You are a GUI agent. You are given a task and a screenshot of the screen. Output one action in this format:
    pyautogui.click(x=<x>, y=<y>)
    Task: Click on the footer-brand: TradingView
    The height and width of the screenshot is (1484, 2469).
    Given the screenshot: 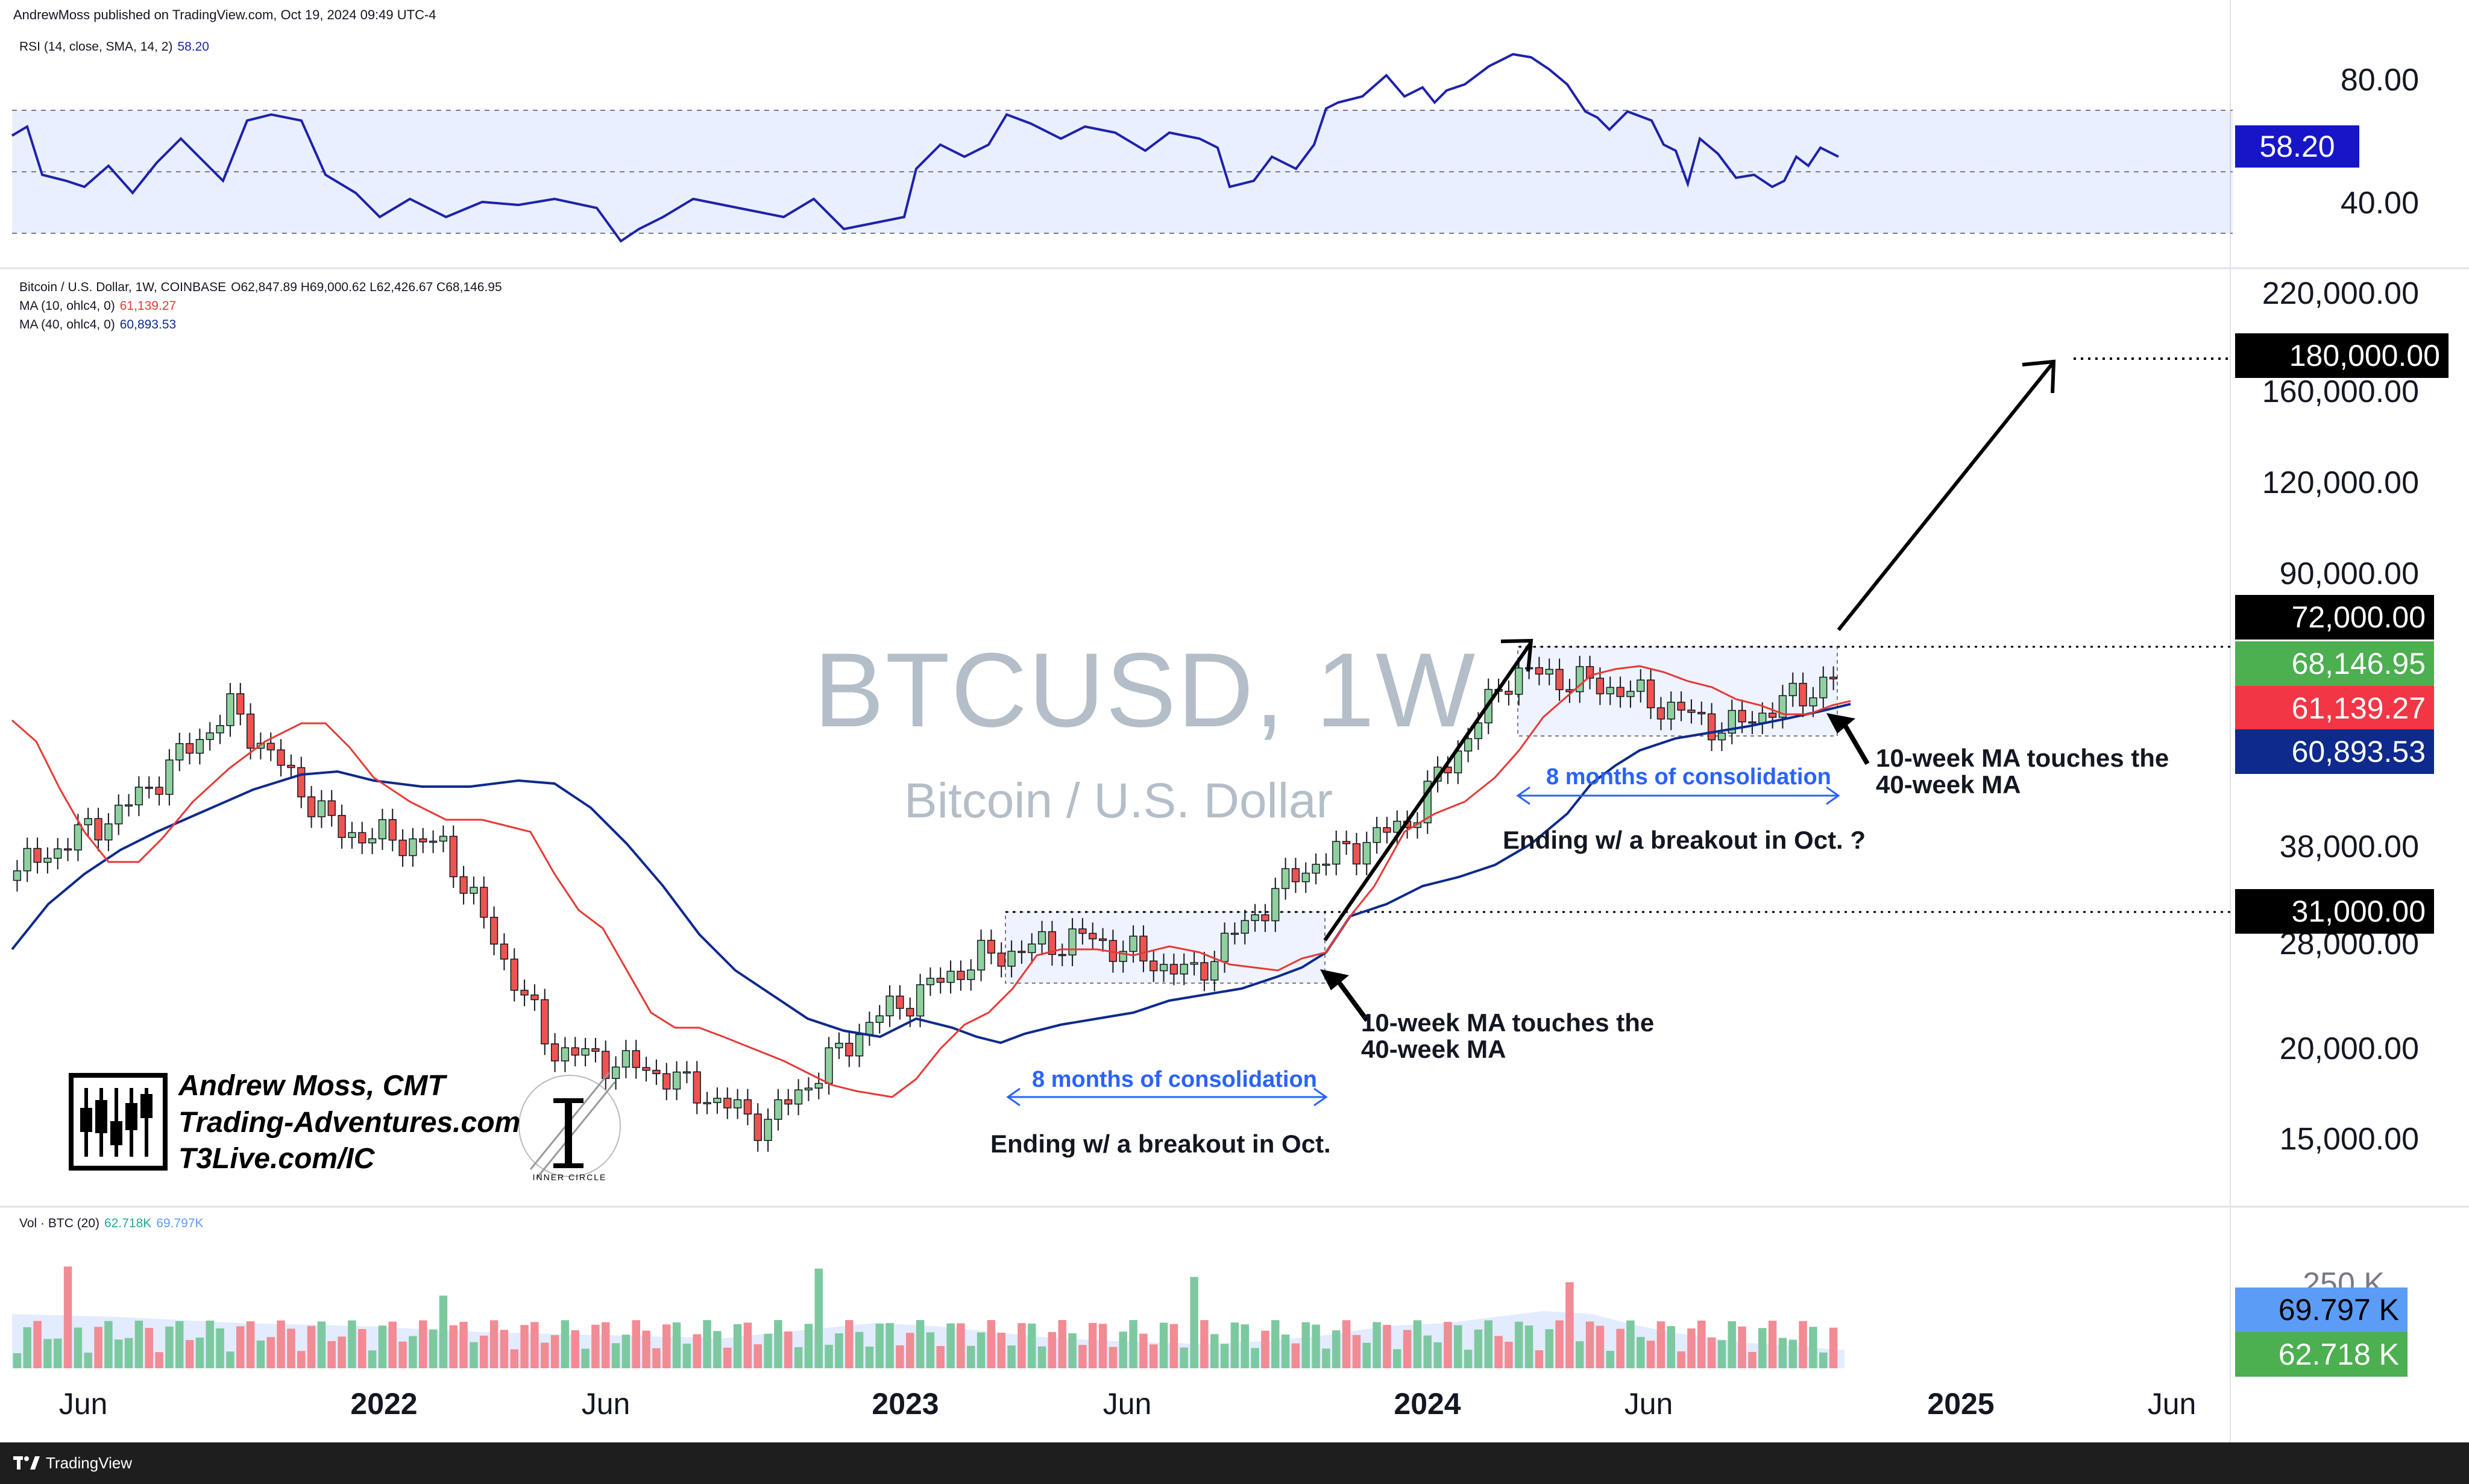 What is the action you would take?
    pyautogui.click(x=89, y=1463)
    